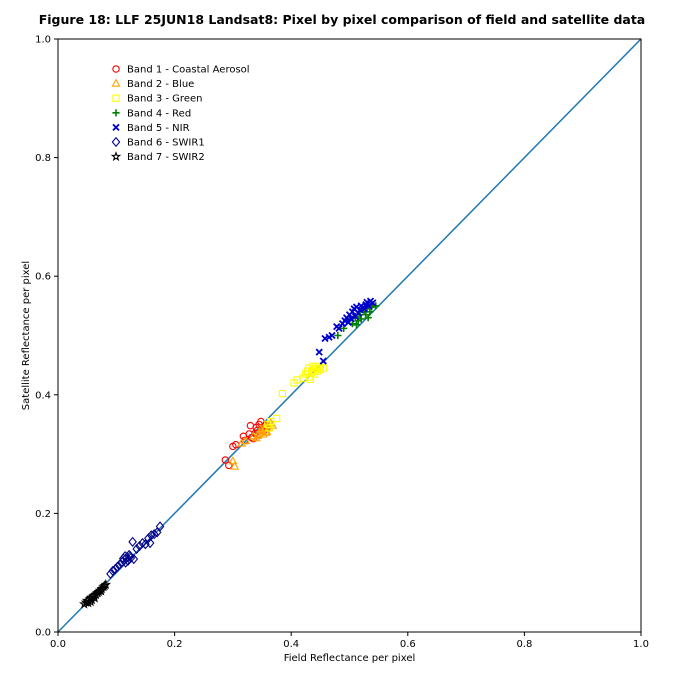 The width and height of the screenshot is (684, 684). I want to click on x-tick-label: 0.6, so click(408, 644).